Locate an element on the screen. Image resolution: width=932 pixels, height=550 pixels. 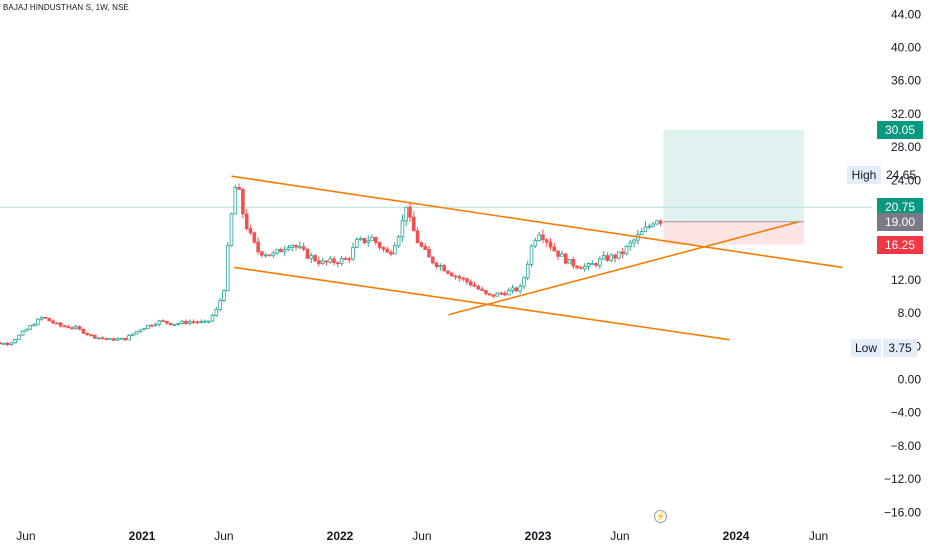
chart-title: BAJAJ HINDUSTHAN S, 1W, NSE is located at coordinates (66, 7).